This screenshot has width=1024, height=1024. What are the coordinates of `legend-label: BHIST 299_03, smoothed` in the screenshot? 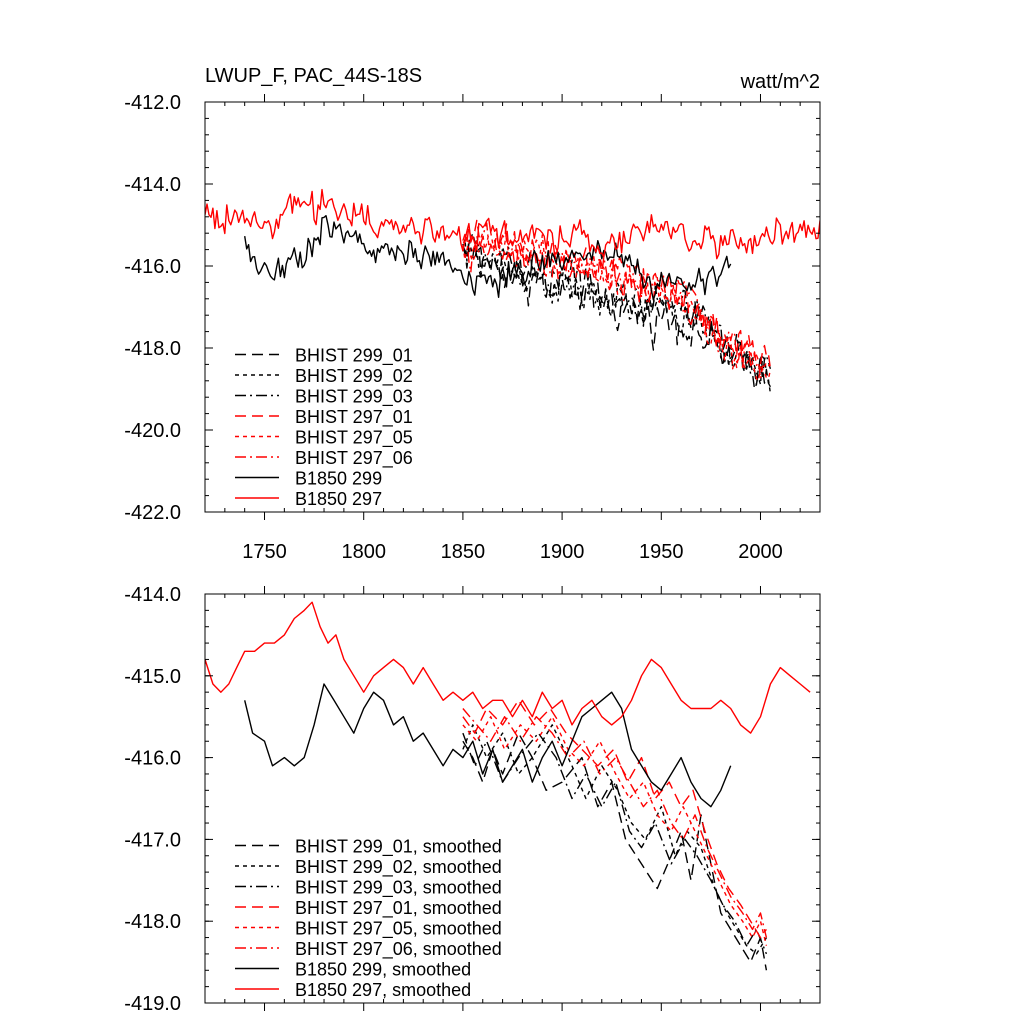 It's located at (398, 888).